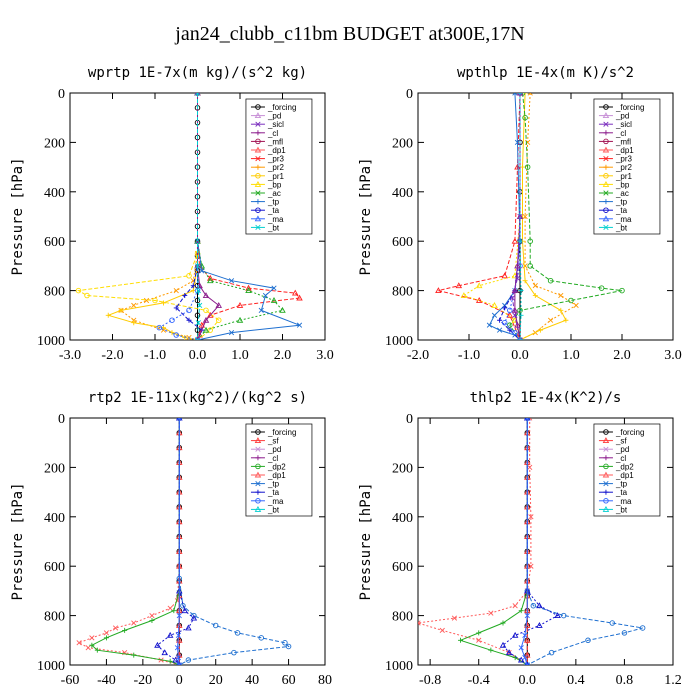 The height and width of the screenshot is (700, 700). Describe the element at coordinates (673, 355) in the screenshot. I see `x-tick-label: 3.0` at that location.